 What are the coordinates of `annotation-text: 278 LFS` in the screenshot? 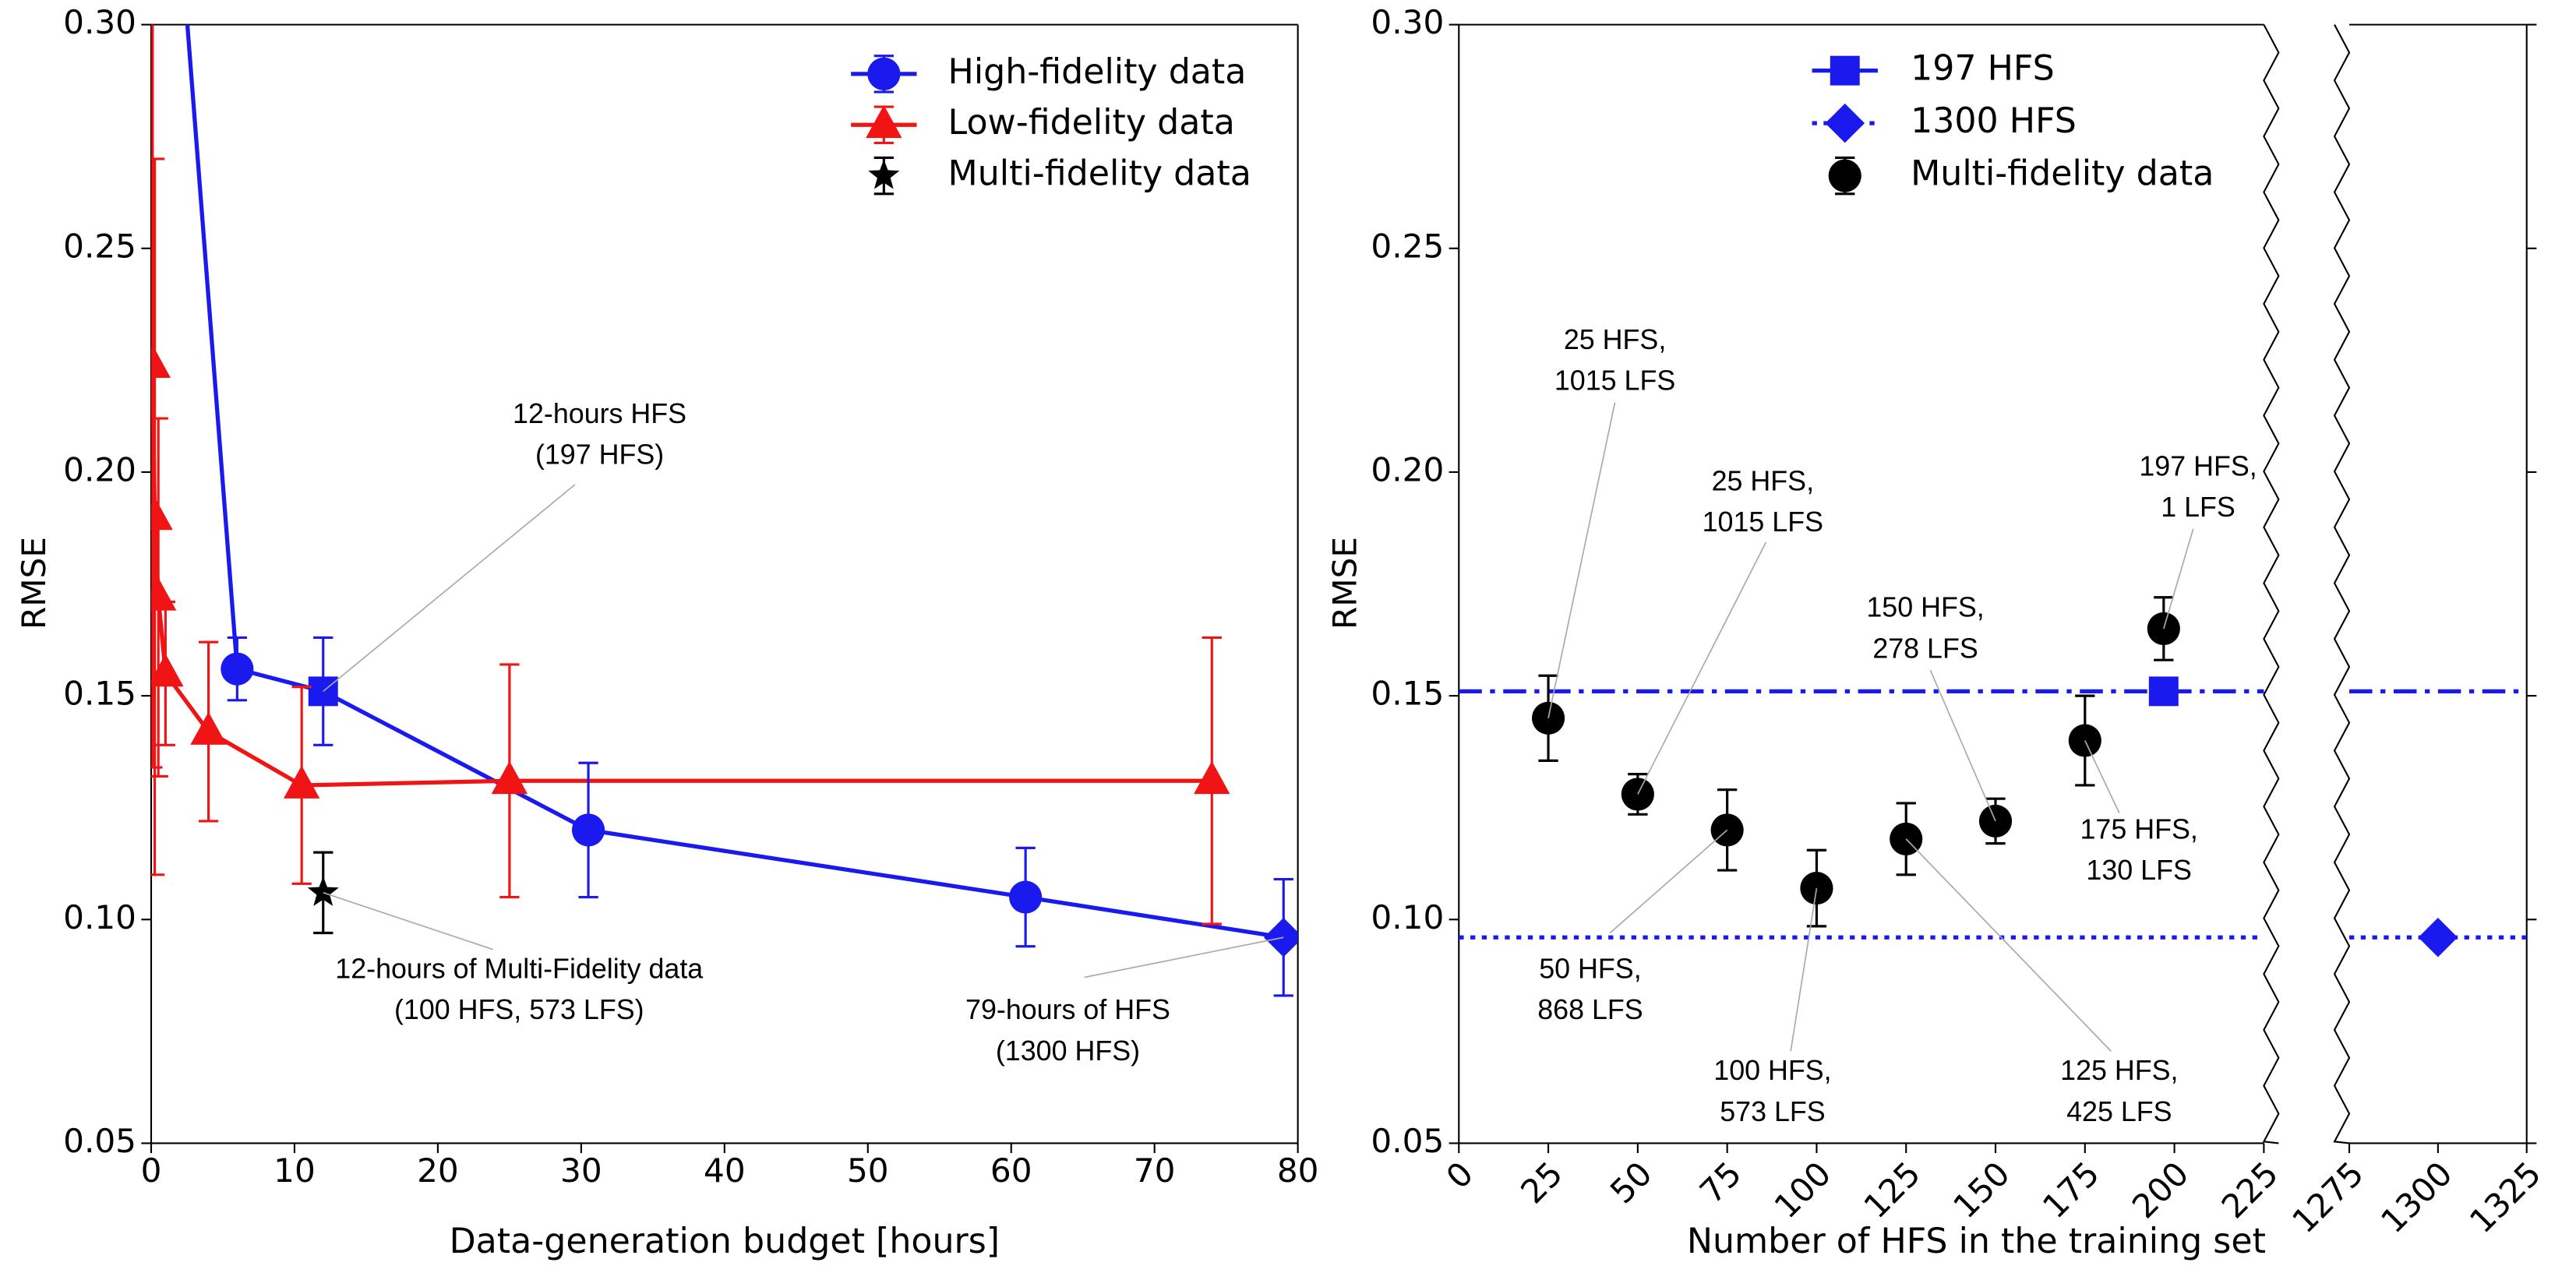 It's located at (1925, 648).